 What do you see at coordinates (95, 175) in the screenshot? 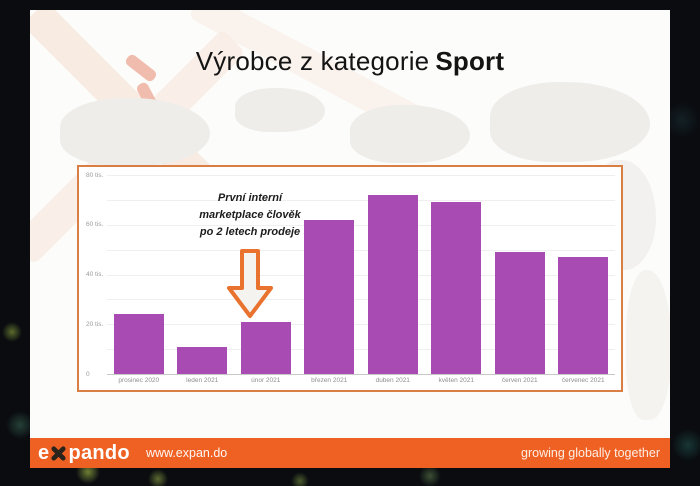
I see `y-tick-label: 80 tis.` at bounding box center [95, 175].